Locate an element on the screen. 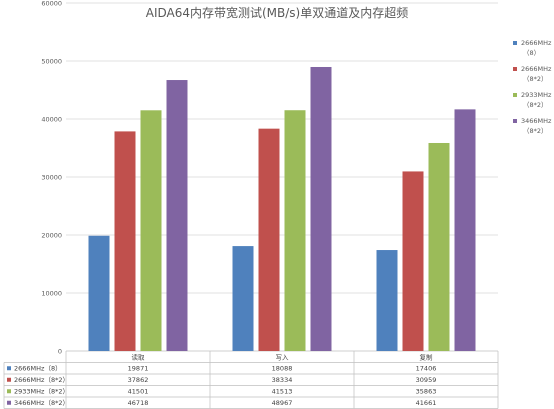 This screenshot has width=554, height=409. data-label: 38334 is located at coordinates (282, 380).